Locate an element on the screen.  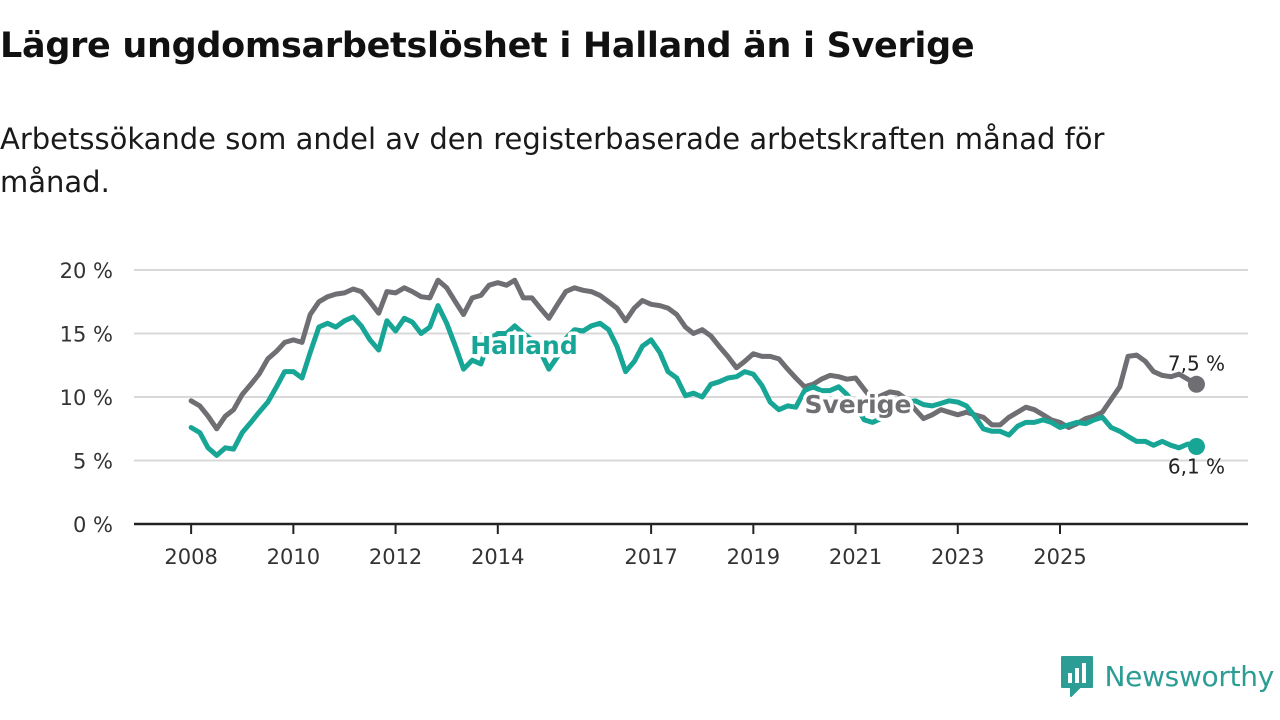
end-label-sverige: 7,5 % is located at coordinates (1196, 363).